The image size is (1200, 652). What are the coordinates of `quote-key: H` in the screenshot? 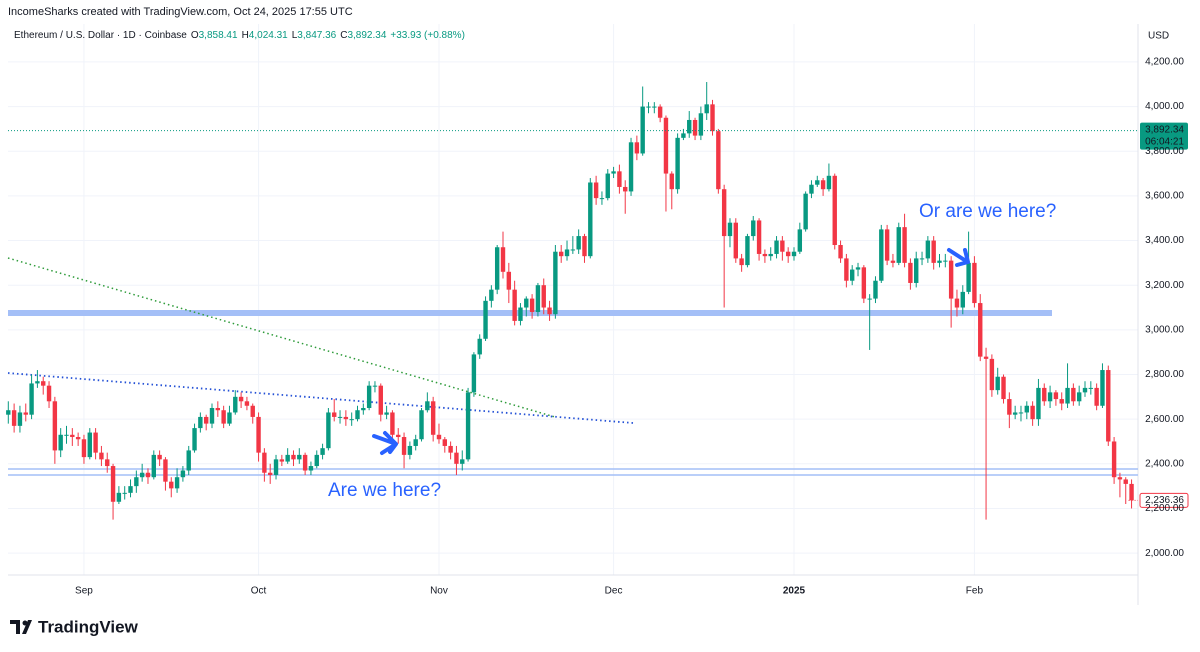 It's located at (245, 35).